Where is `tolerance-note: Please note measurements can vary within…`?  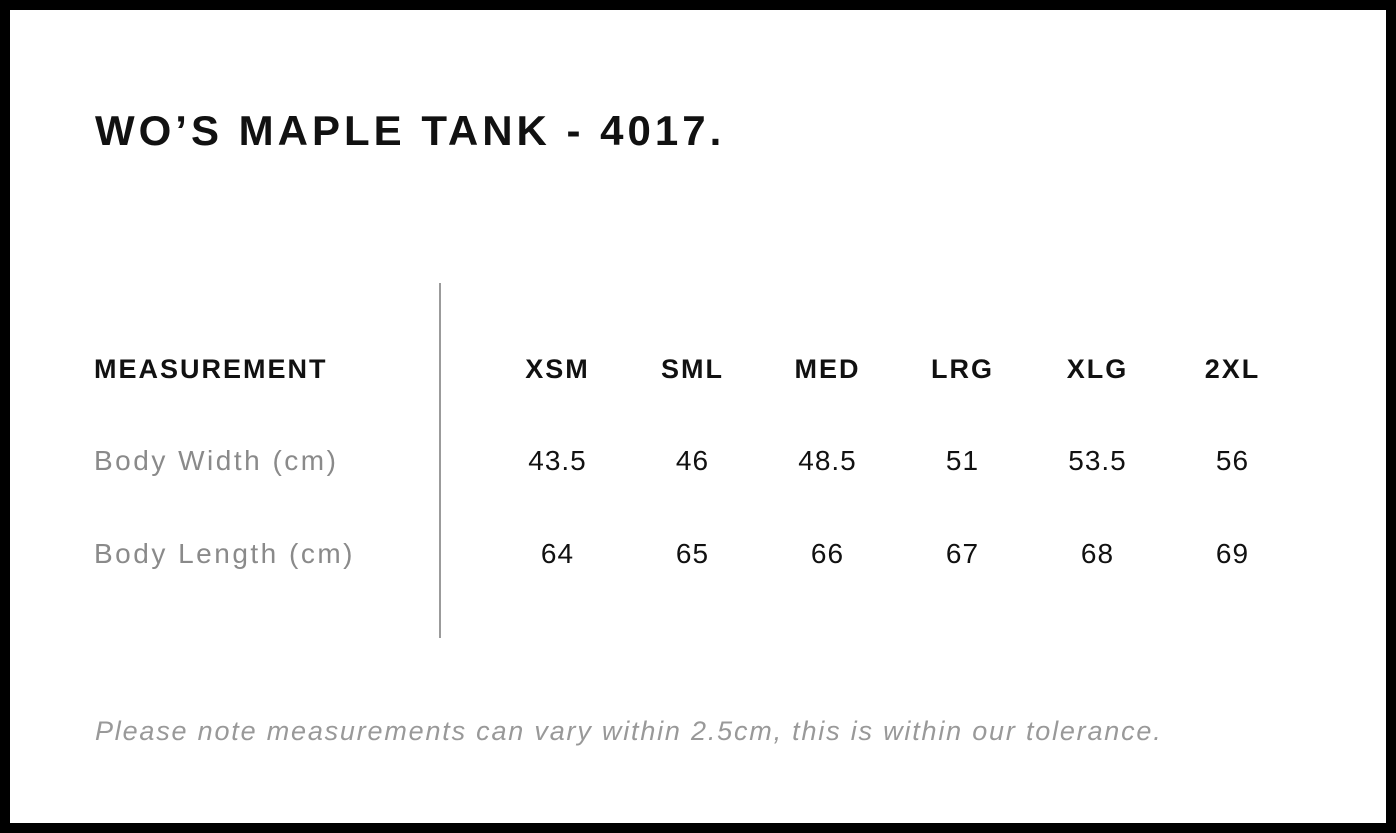
tolerance-note: Please note measurements can vary within… is located at coordinates (629, 731).